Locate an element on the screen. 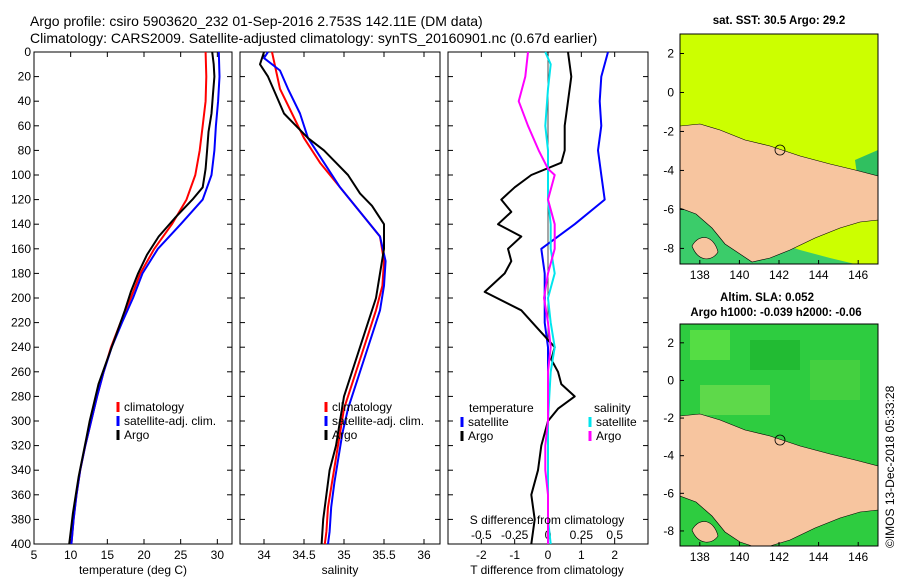 This screenshot has height=580, width=900. series-line-satellite-adj-clim- is located at coordinates (325, 298).